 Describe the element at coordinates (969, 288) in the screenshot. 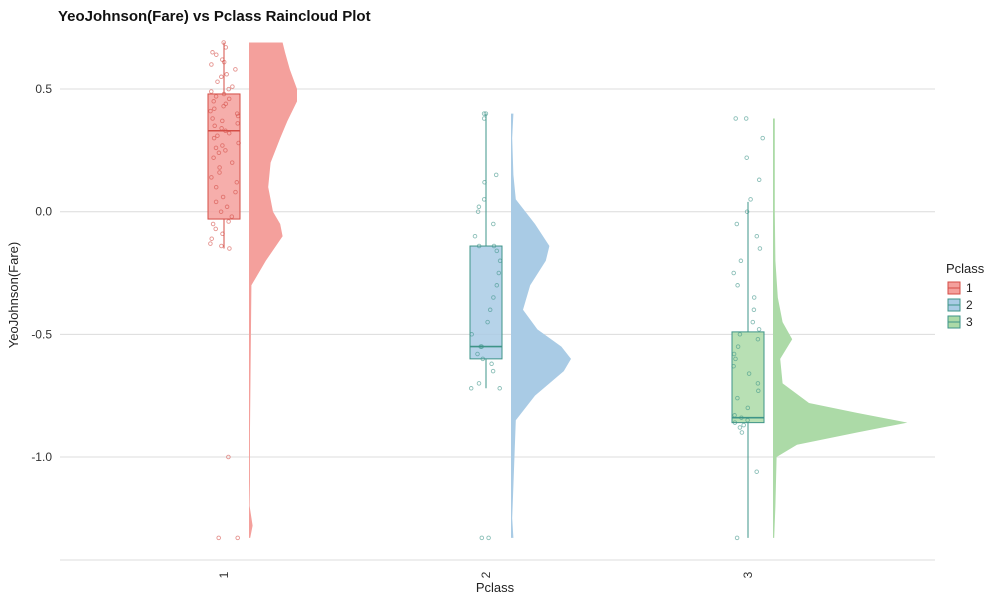

I see `legend-label: 1` at that location.